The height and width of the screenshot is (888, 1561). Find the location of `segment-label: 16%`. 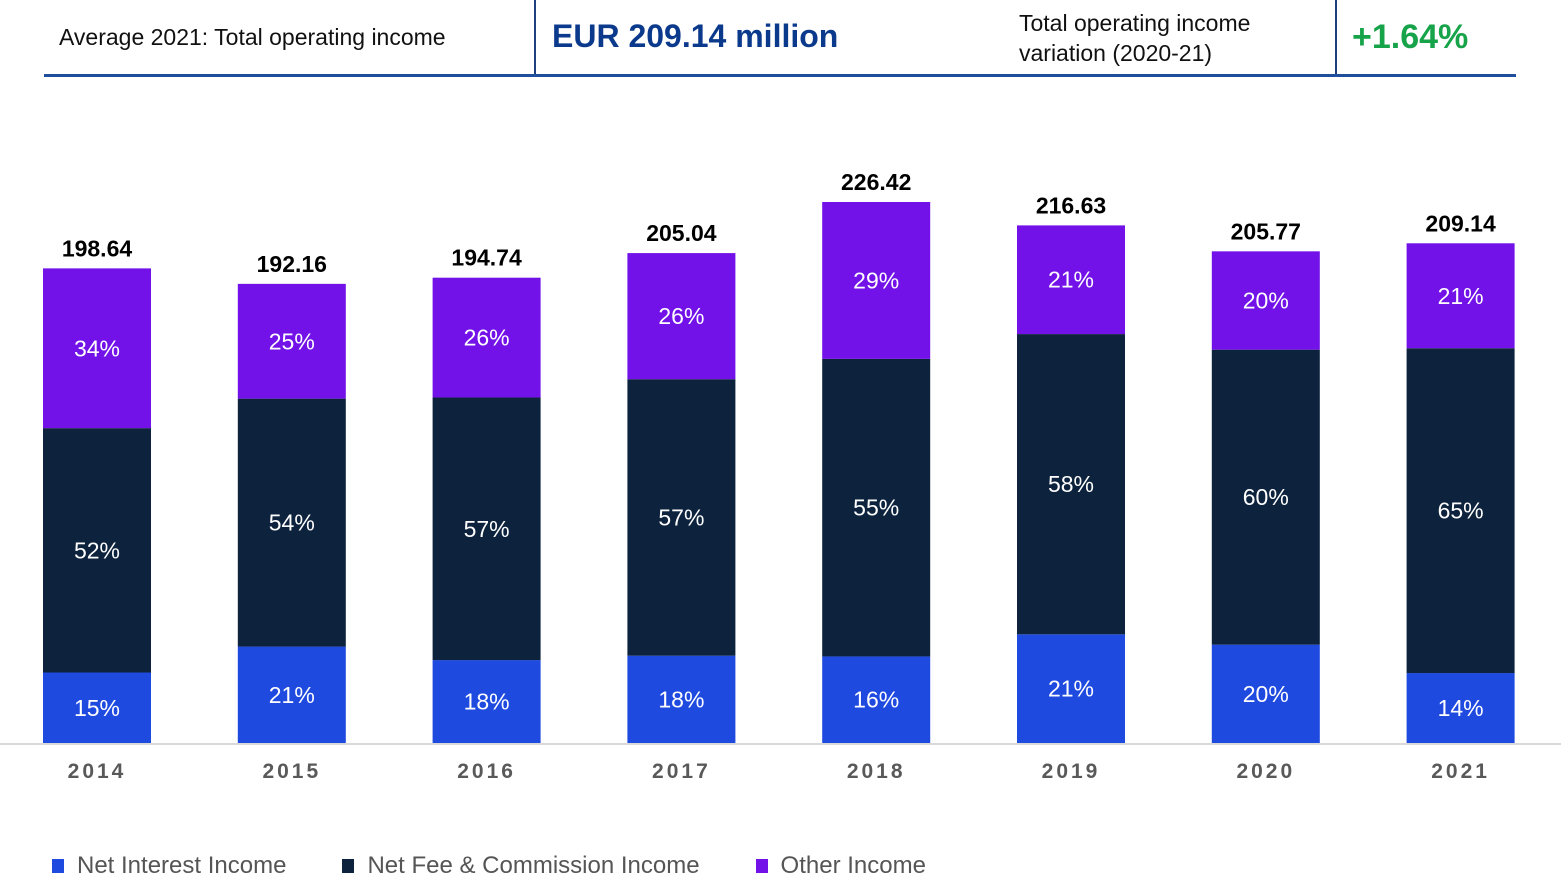

segment-label: 16% is located at coordinates (876, 700).